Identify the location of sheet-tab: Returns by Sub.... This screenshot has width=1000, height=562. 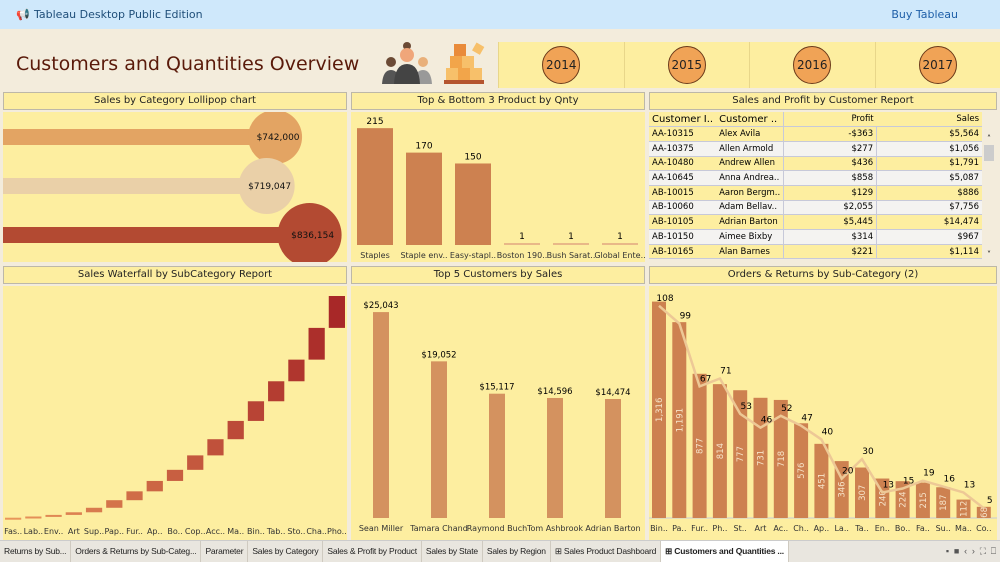
(36, 551).